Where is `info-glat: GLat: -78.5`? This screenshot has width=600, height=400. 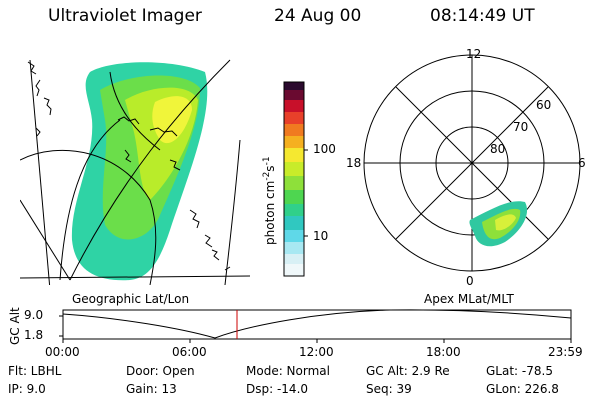
info-glat: GLat: -78.5 is located at coordinates (519, 371).